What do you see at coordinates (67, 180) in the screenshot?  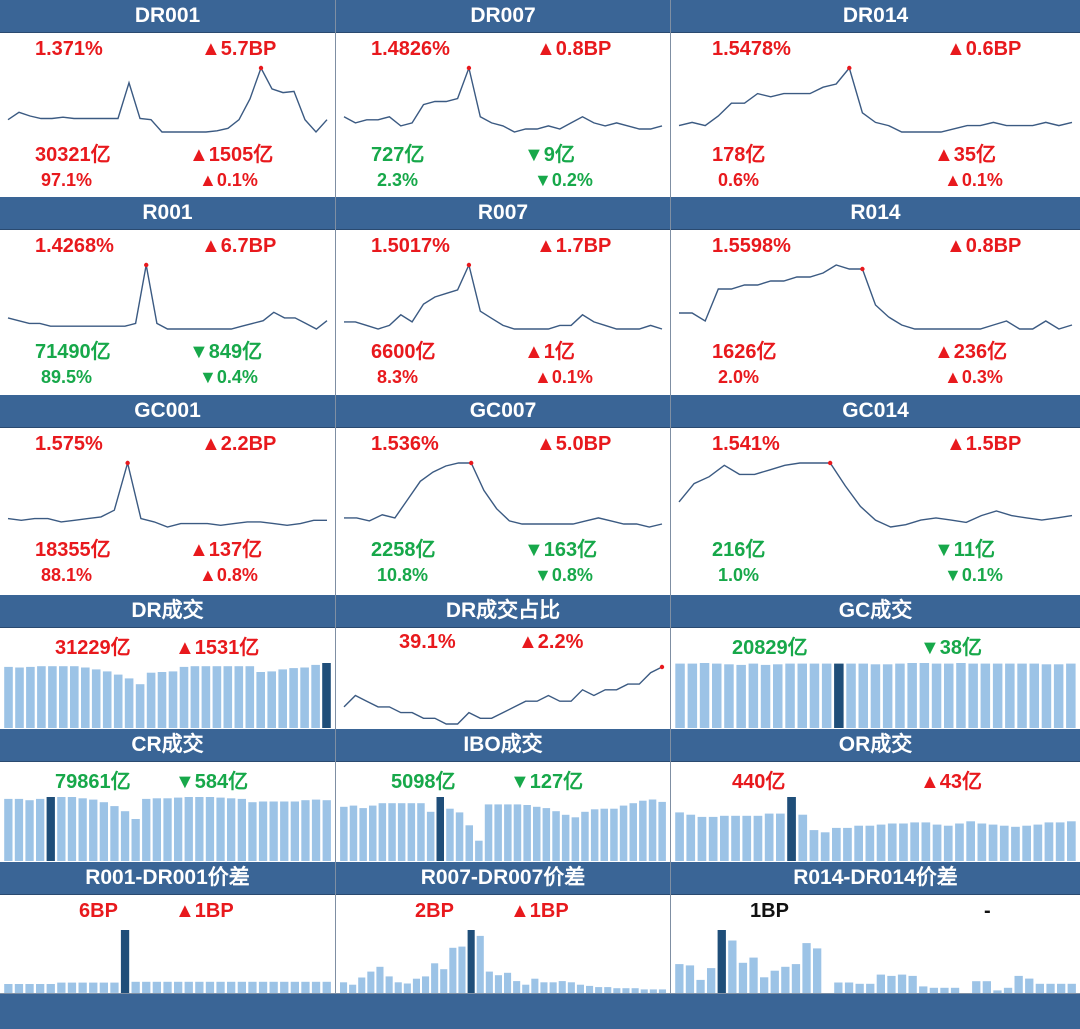 I see `share-value: 97.1%` at bounding box center [67, 180].